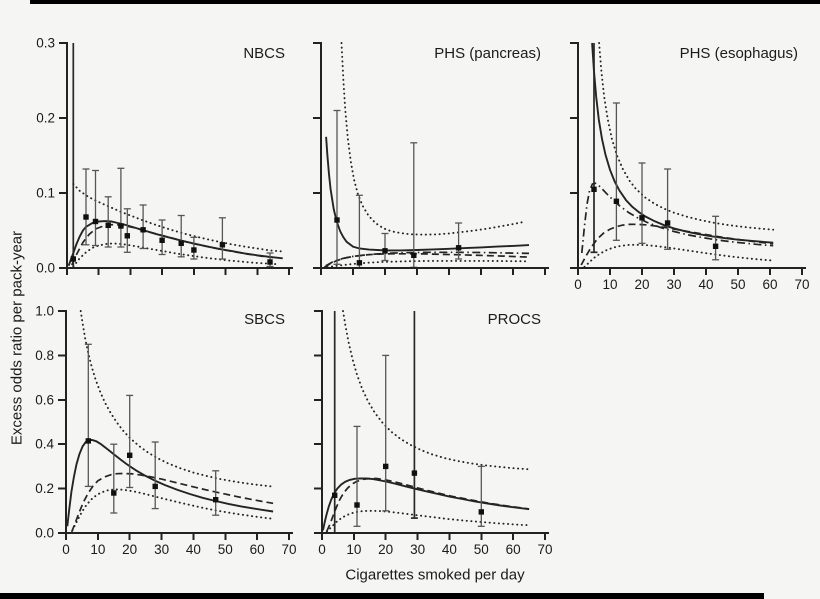 The width and height of the screenshot is (820, 599). I want to click on y-tick-label: 0.3, so click(45, 43).